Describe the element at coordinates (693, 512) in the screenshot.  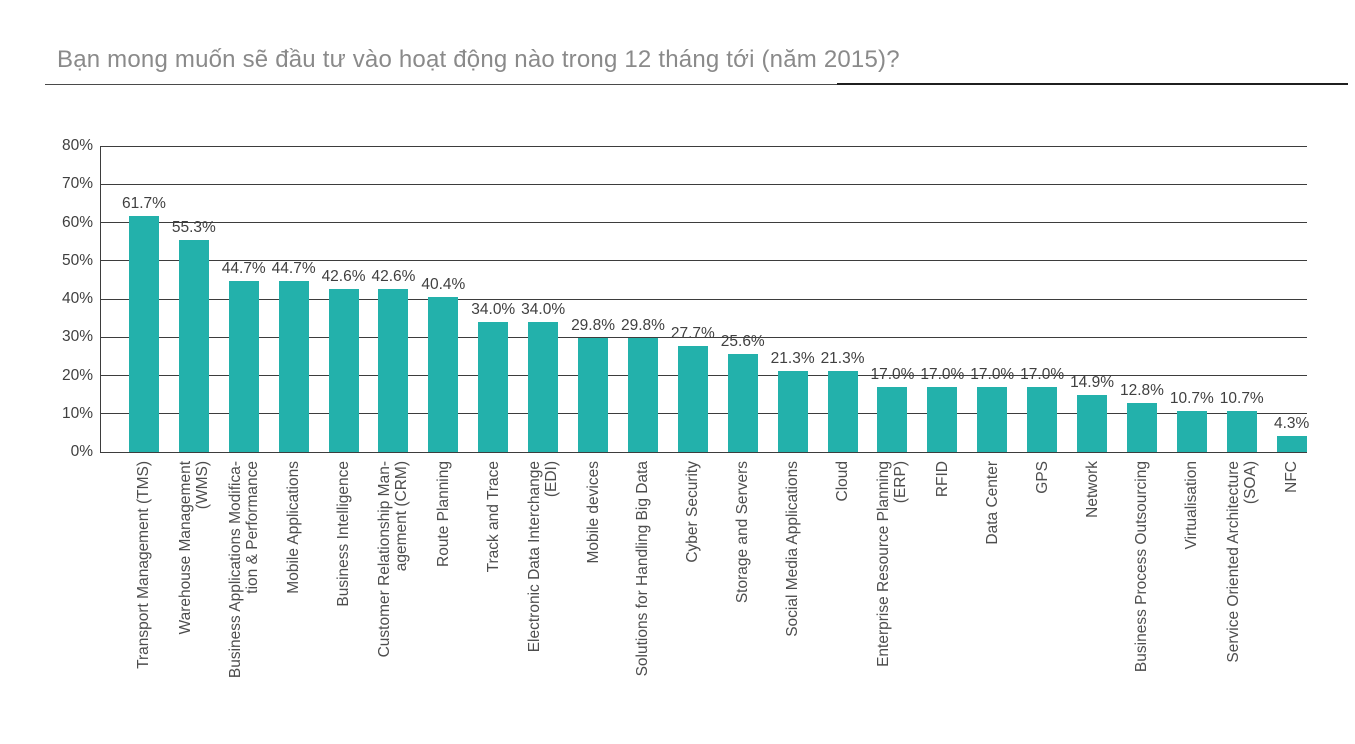
I see `x-axis-category-label: Cyber Security` at that location.